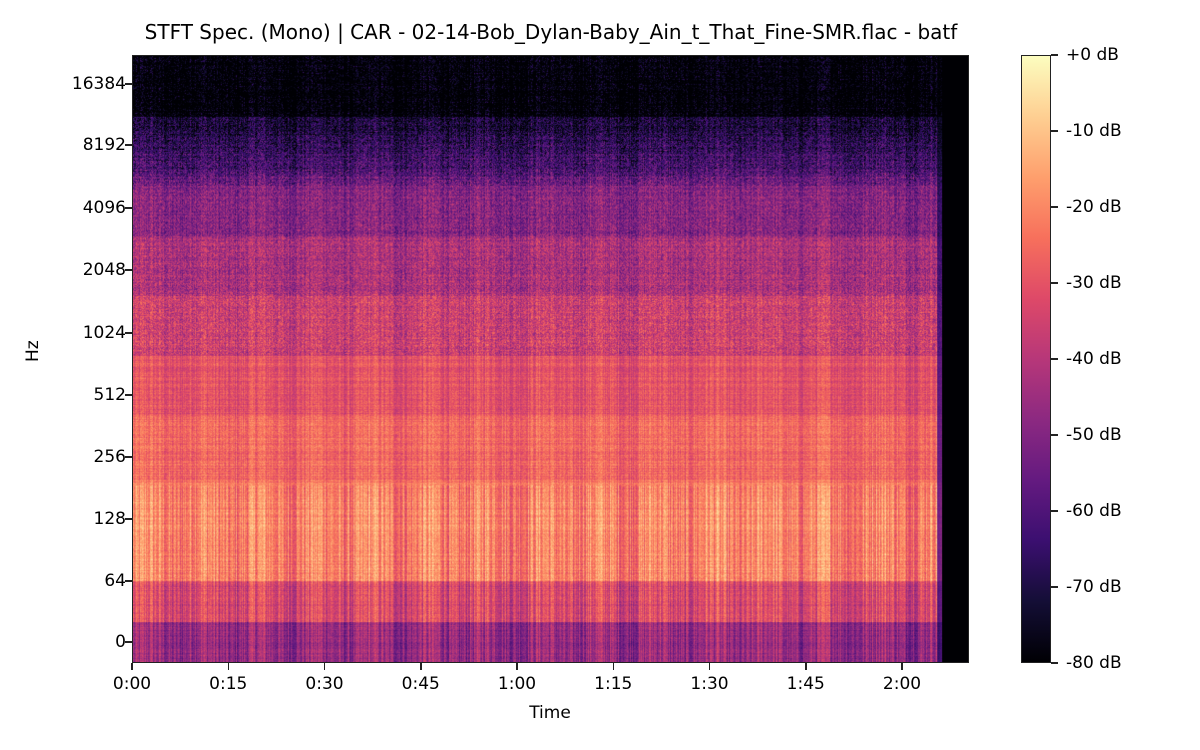 The image size is (1200, 750). Describe the element at coordinates (550, 713) in the screenshot. I see `x-axis-label: Time` at that location.